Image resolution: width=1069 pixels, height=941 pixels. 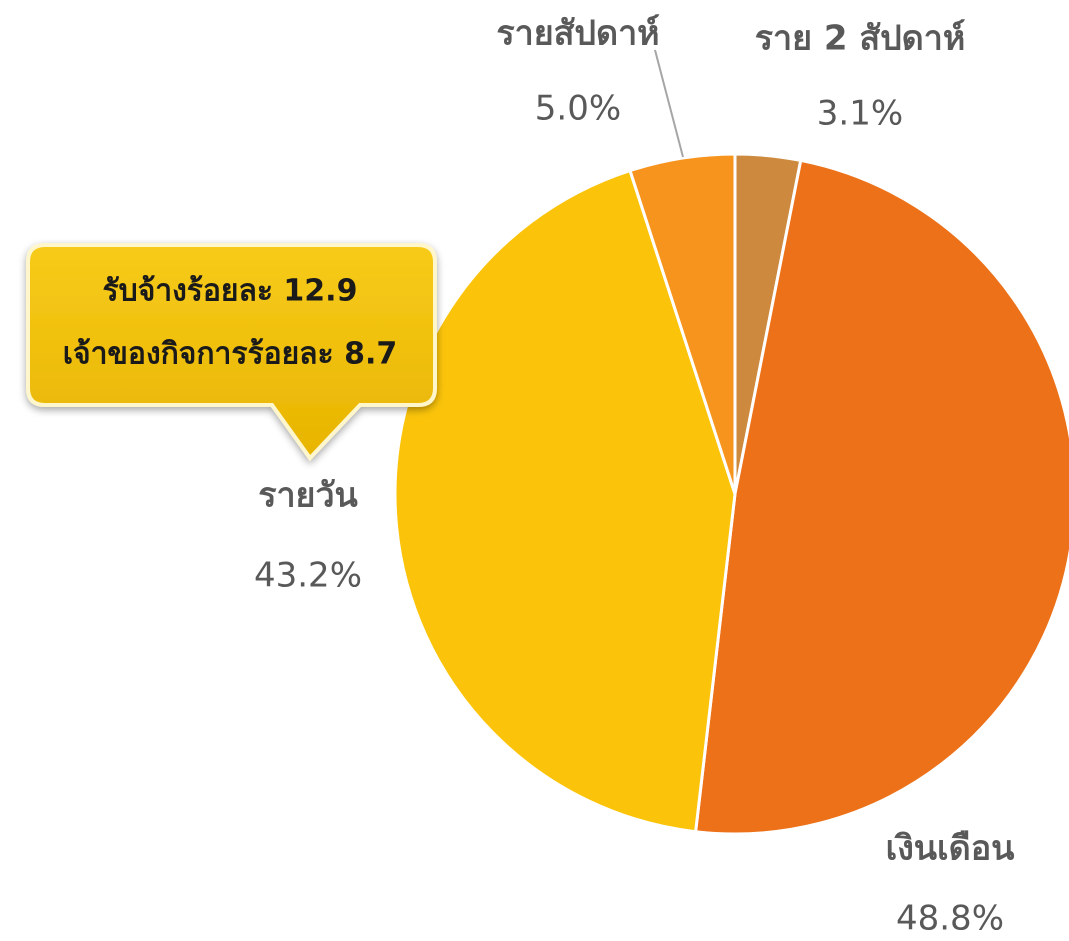 I want to click on category-label: เงินเดือน, so click(x=950, y=849).